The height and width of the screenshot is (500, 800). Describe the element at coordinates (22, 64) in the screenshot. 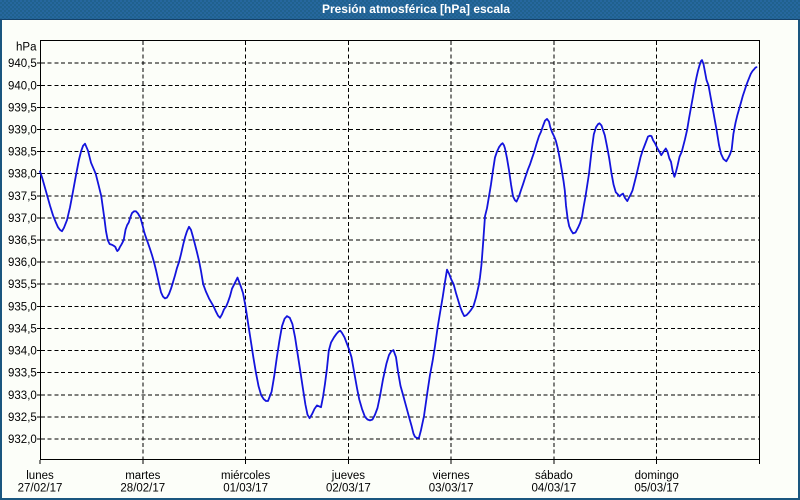

I see `svg-text: 940,5` at that location.